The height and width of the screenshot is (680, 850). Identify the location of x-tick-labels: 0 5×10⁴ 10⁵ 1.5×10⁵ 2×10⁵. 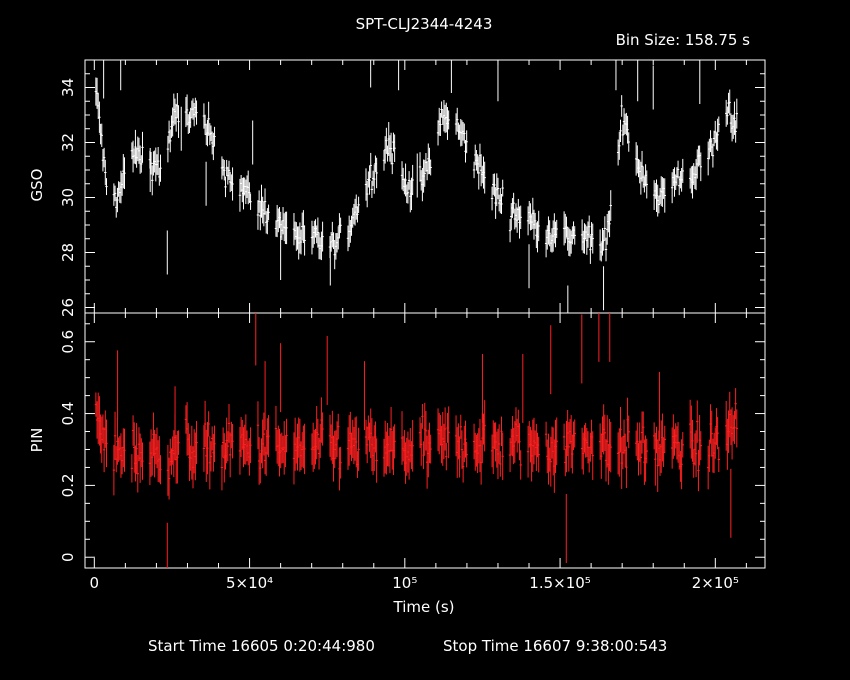
(414, 583).